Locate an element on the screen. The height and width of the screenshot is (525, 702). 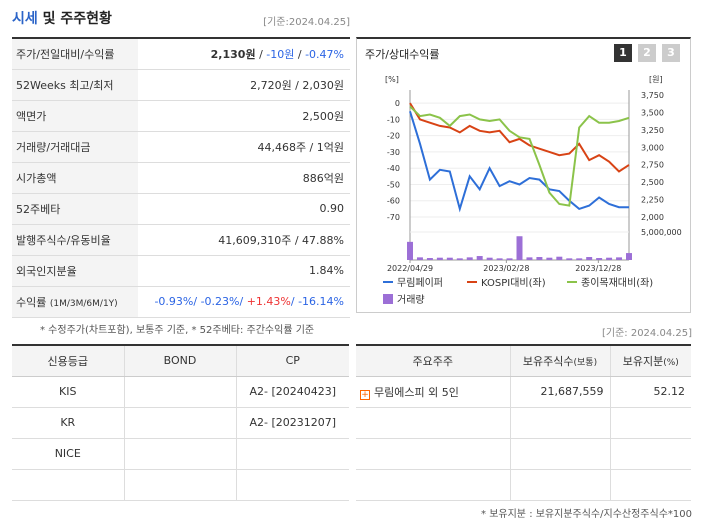
row-value: 2,720원 / 2,030원 is located at coordinates (244, 85).